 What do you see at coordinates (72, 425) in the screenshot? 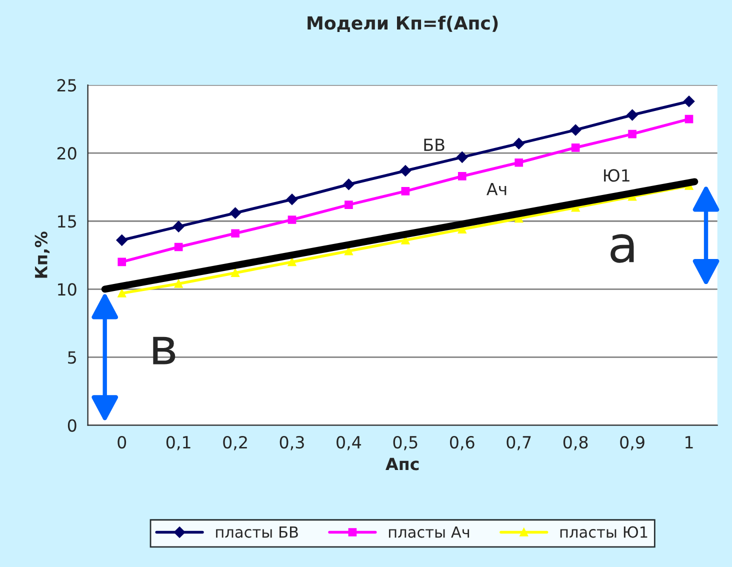
I see `y-tick-label: 0` at bounding box center [72, 425].